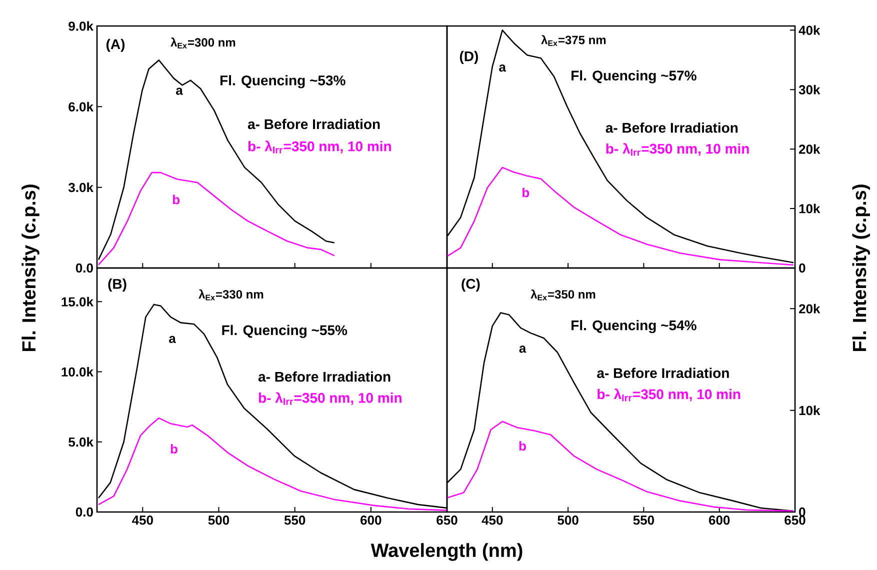 The image size is (877, 570). What do you see at coordinates (634, 77) in the screenshot?
I see `annotation: Fl. Quencing ~57%` at bounding box center [634, 77].